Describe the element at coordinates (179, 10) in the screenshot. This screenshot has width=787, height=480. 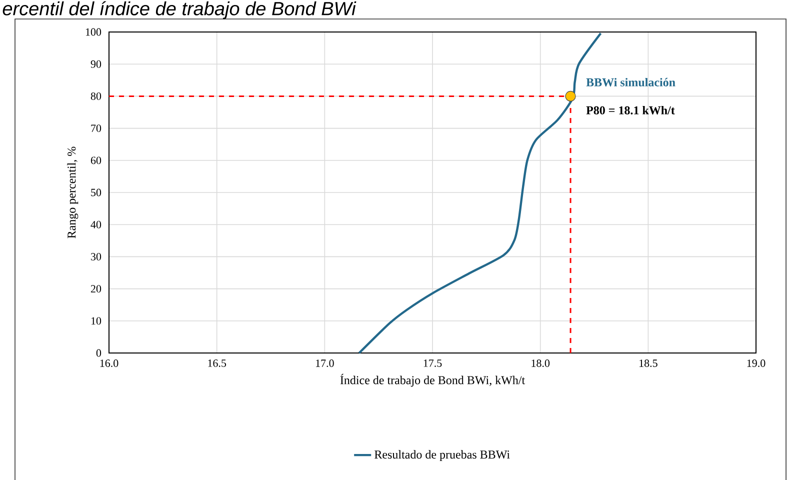
I see `chart-title: ercentil del índice de trabajo de Bond BWi` at that location.